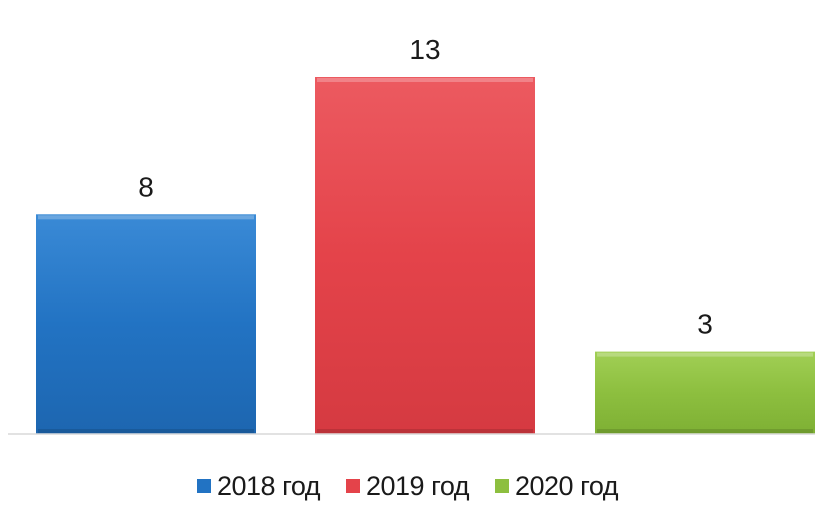  I want to click on bar-shade-2018, so click(146, 431).